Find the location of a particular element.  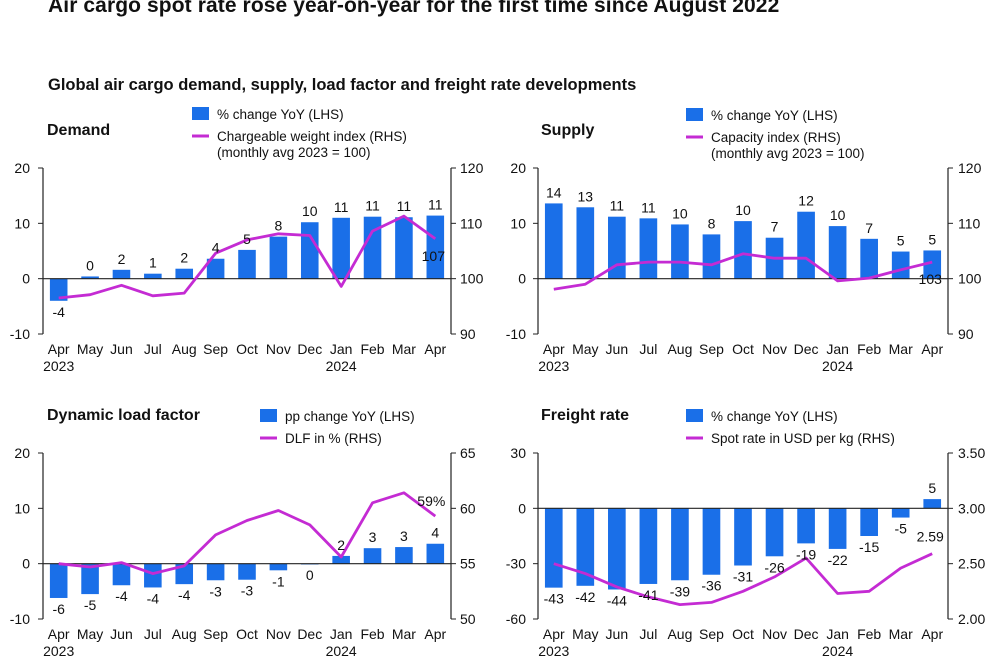

panel1-legend-line-label: Chargeable weight index (RHS) is located at coordinates (312, 136).